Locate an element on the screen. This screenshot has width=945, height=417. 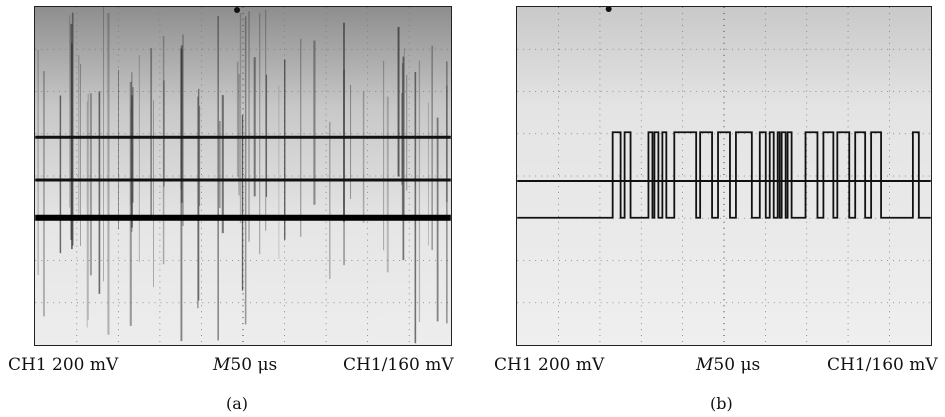
trace-pulse is located at coordinates (724, 175).